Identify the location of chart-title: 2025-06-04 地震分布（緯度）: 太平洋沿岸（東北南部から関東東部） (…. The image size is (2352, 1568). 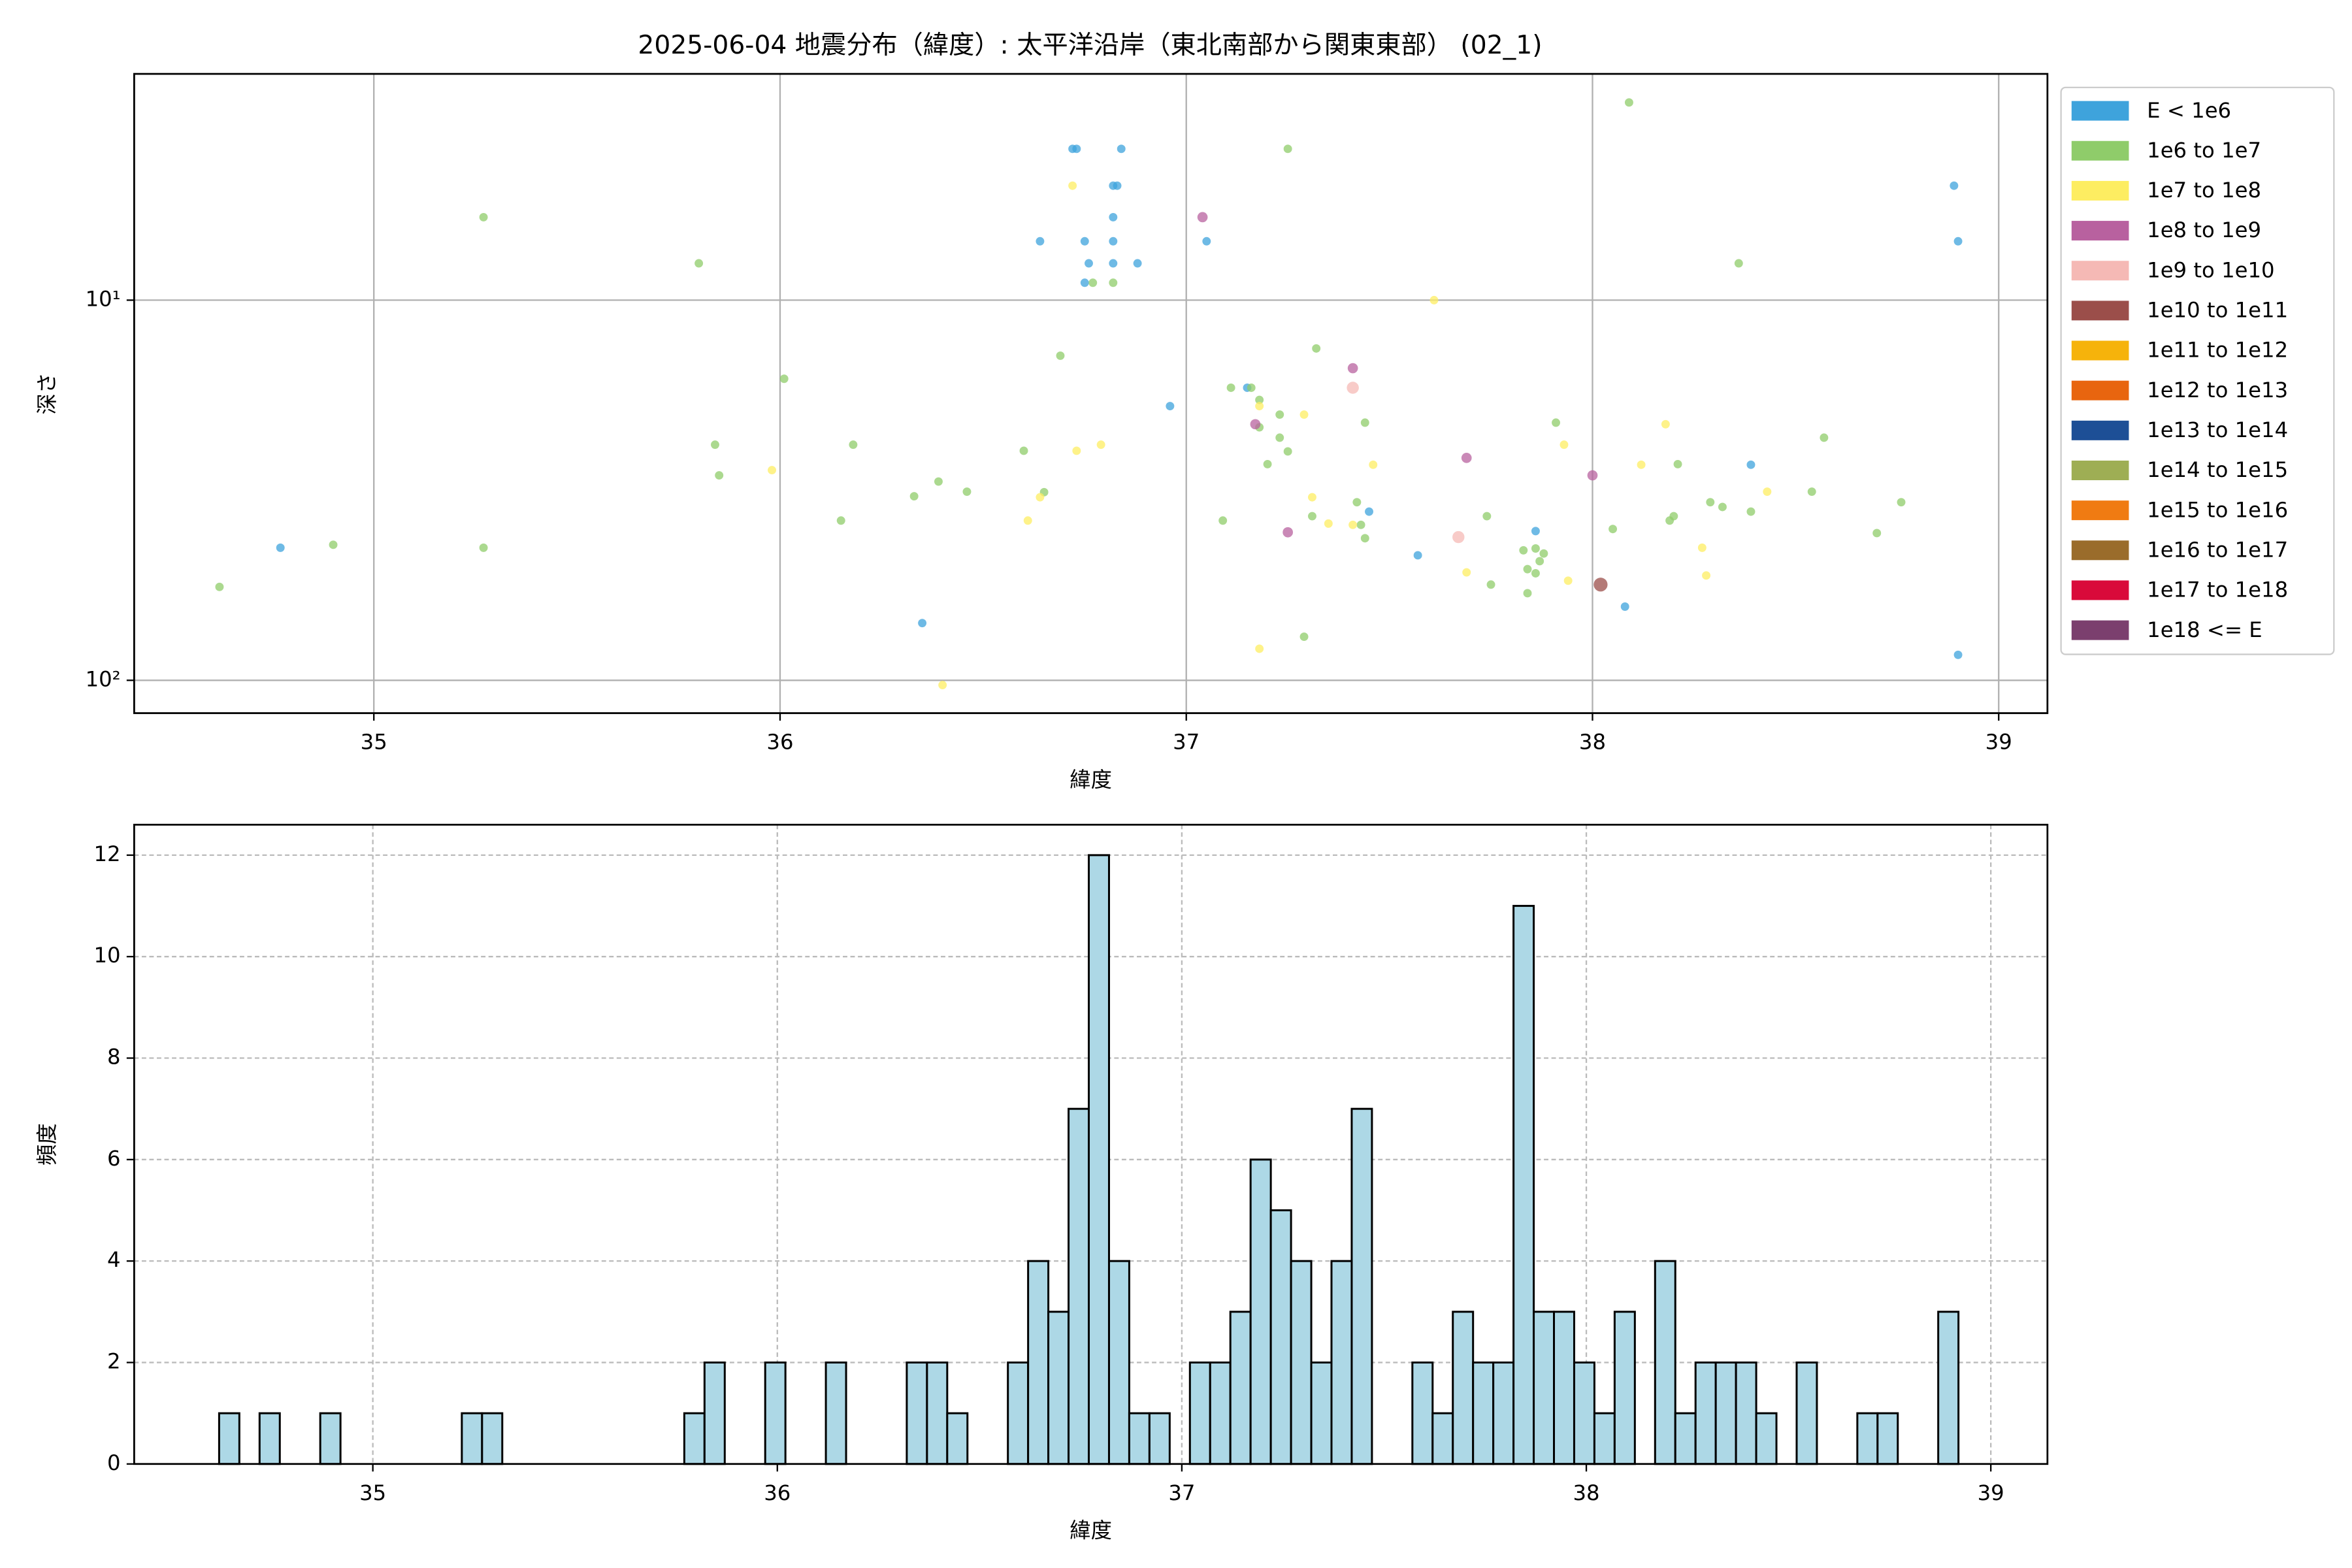
(1090, 45).